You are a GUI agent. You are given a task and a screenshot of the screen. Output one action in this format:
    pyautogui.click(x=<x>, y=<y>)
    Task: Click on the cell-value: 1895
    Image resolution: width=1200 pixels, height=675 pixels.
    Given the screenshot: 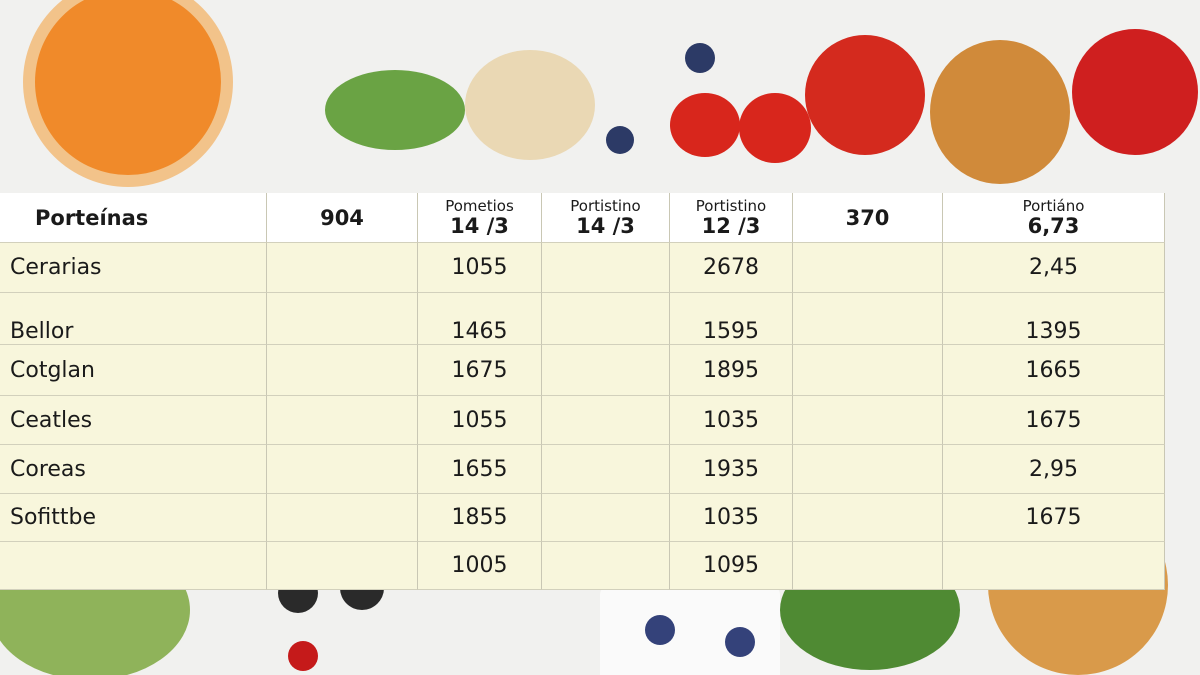 What is the action you would take?
    pyautogui.click(x=731, y=370)
    